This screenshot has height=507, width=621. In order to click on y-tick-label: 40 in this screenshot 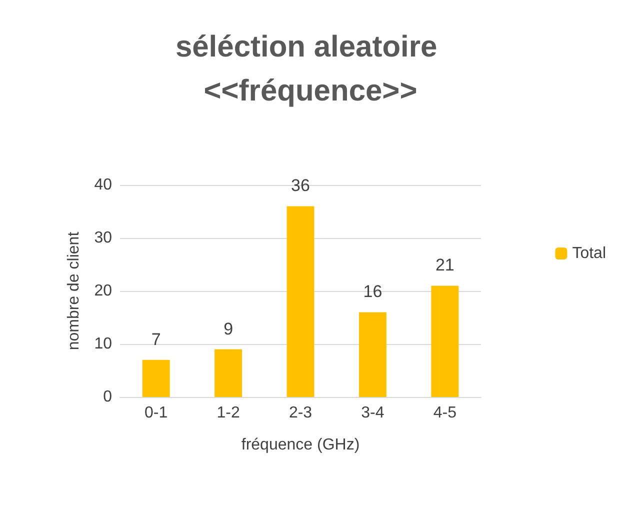, I will do `click(103, 185)`.